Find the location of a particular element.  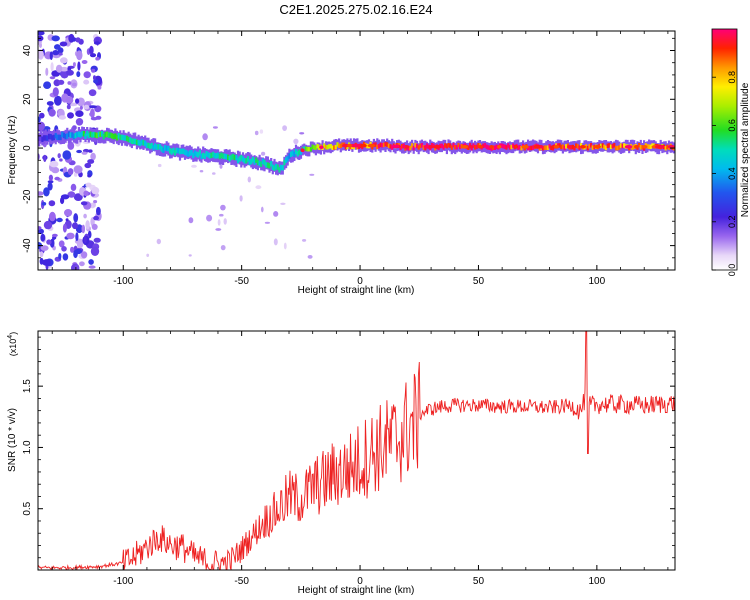

x-tick-label: 100 is located at coordinates (597, 581).